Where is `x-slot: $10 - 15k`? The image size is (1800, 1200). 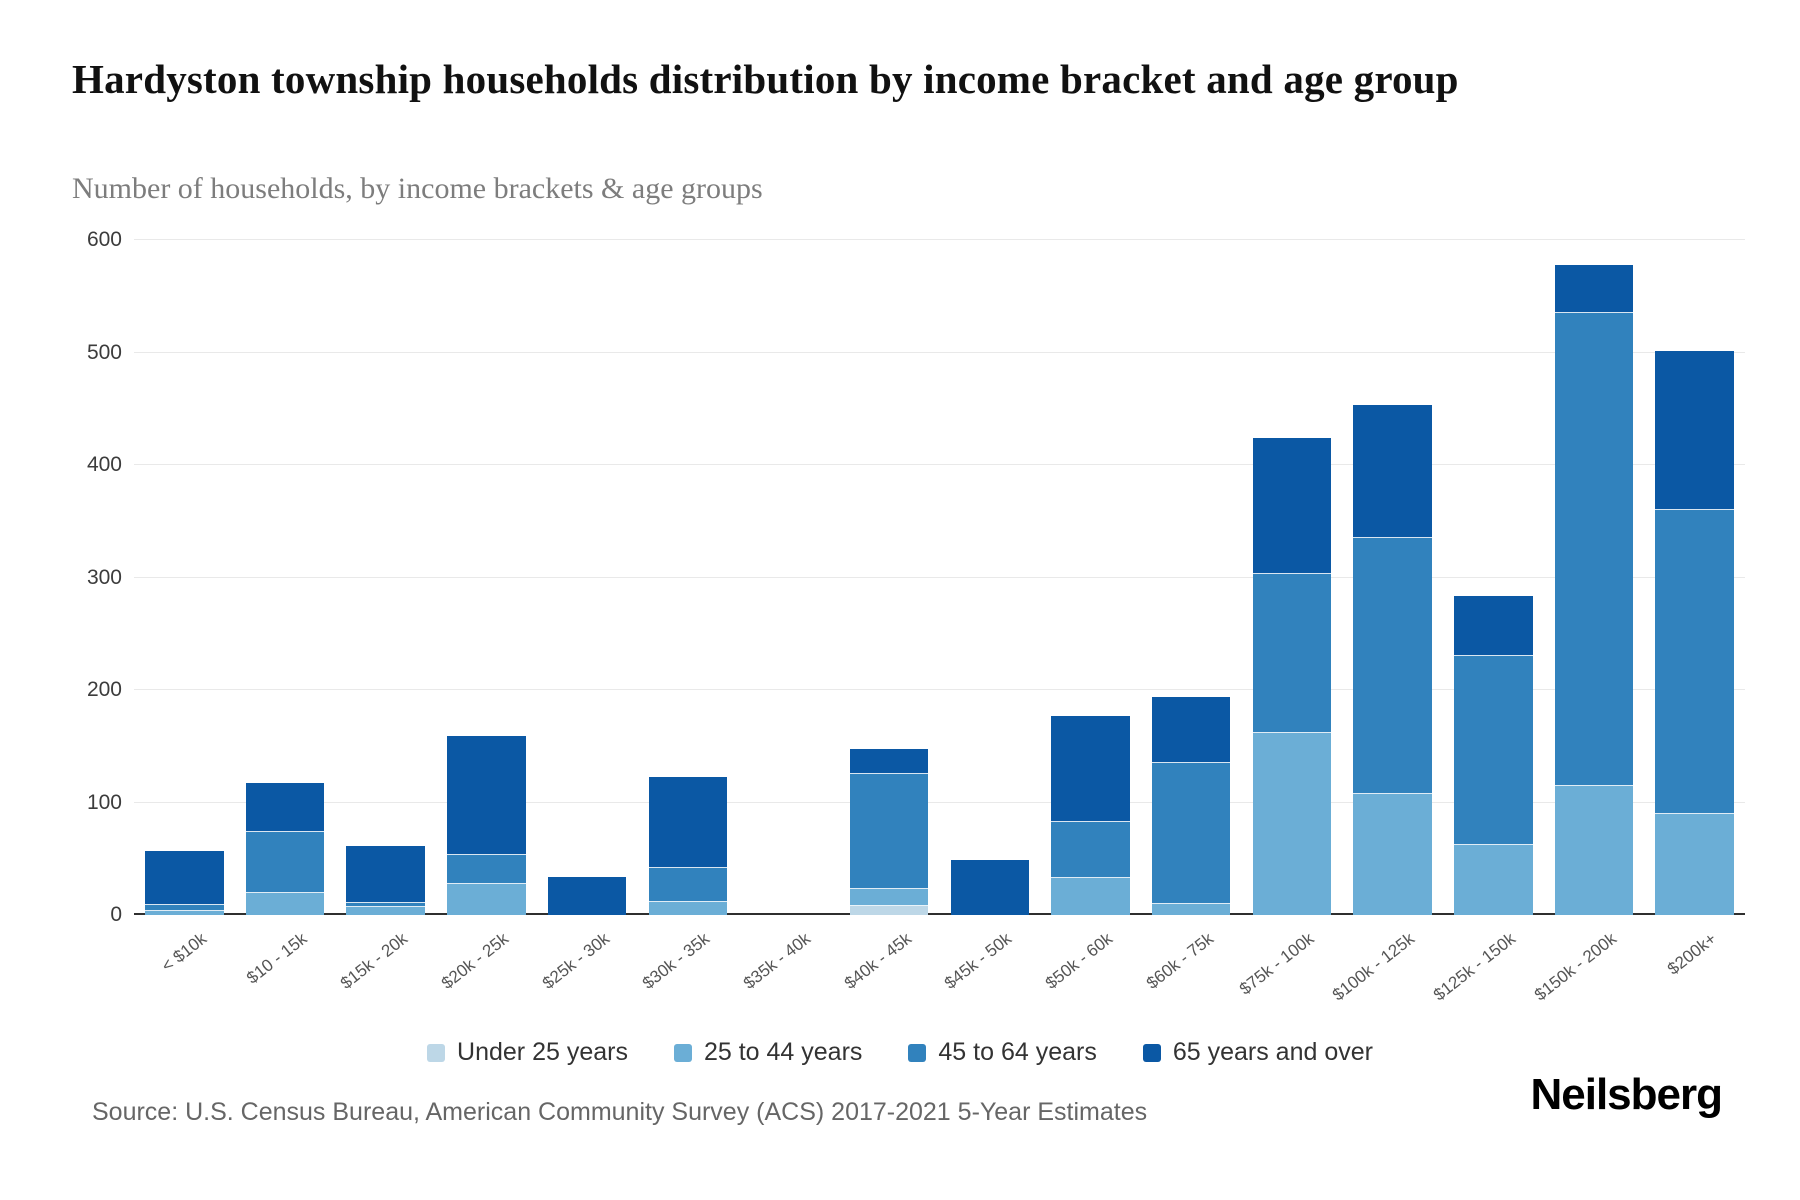
x-slot: $10 - 15k is located at coordinates (285, 967).